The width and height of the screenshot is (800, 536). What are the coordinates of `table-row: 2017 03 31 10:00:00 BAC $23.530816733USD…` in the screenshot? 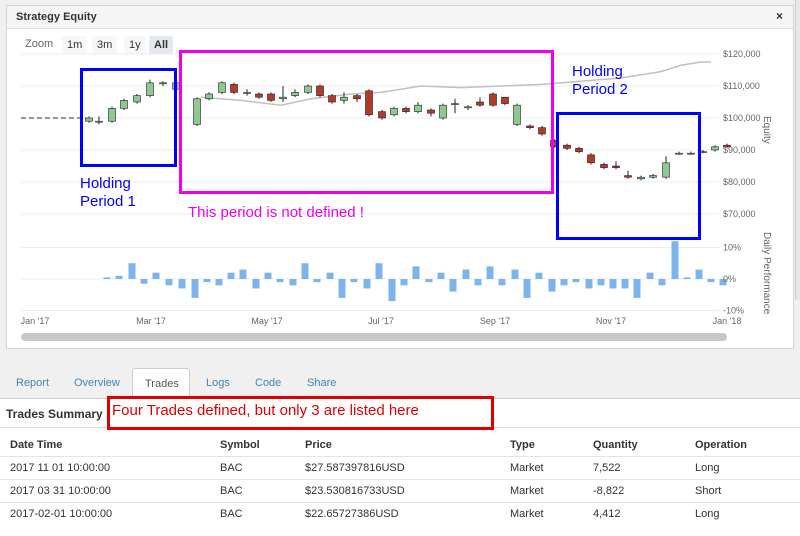 It's located at (400, 490).